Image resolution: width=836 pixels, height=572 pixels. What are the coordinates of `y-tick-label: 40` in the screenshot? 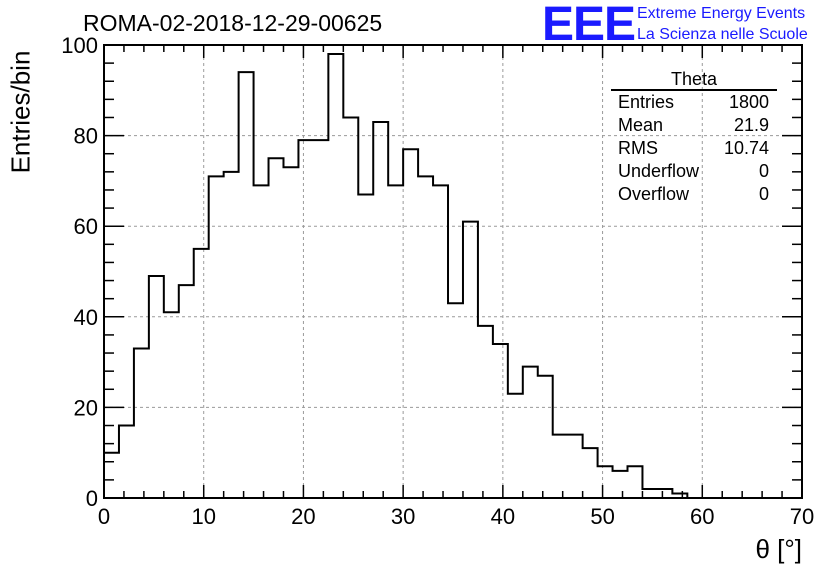 It's located at (86, 317).